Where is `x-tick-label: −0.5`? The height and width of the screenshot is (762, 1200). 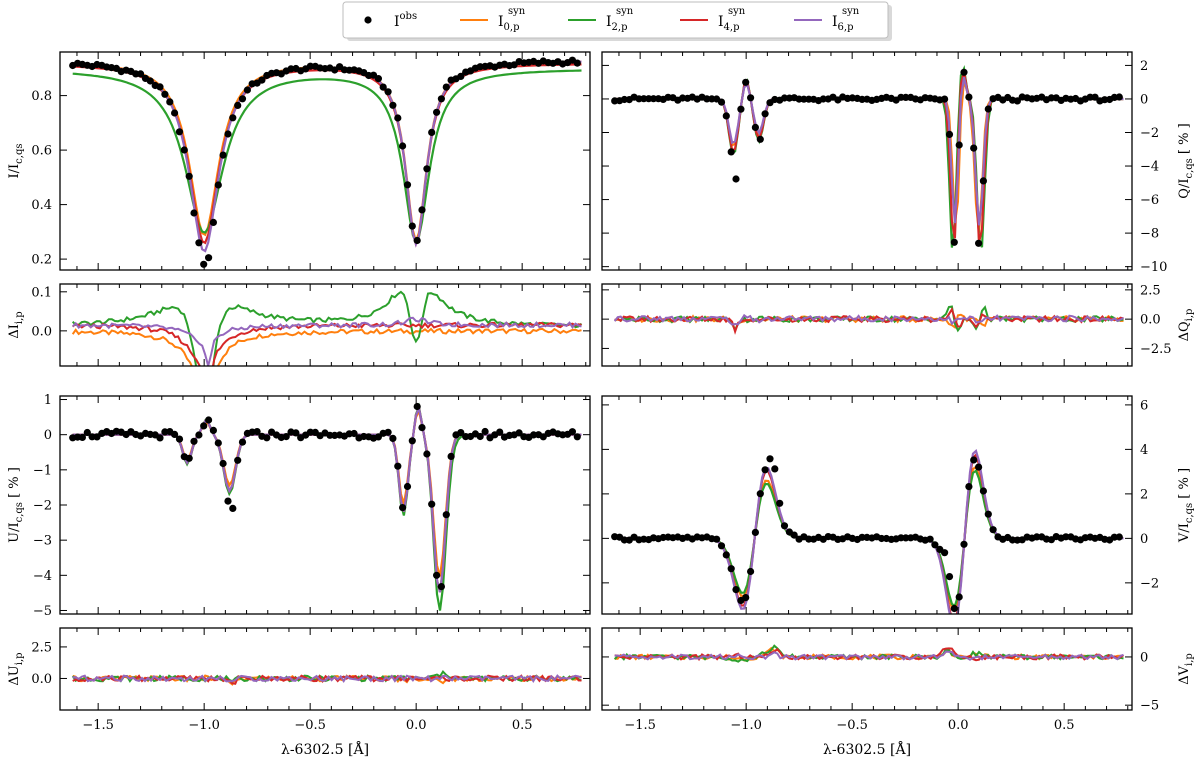
x-tick-label: −0.5 is located at coordinates (852, 725).